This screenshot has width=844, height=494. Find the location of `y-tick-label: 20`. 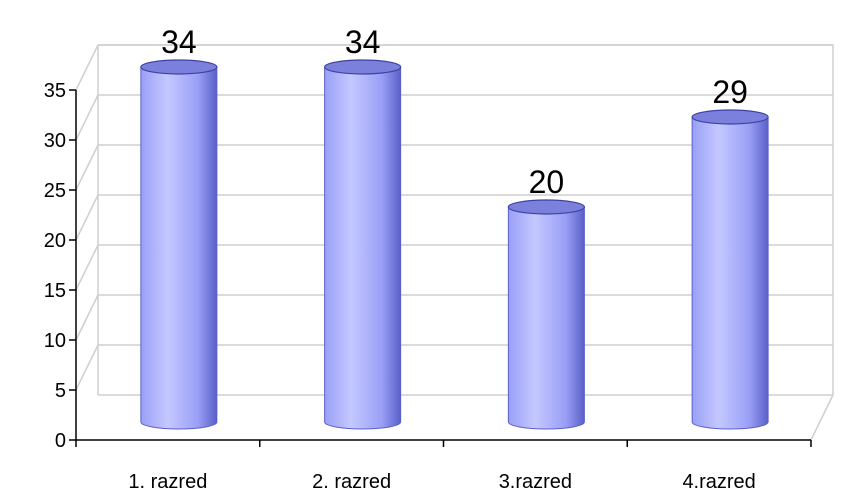

y-tick-label: 20 is located at coordinates (55, 241).